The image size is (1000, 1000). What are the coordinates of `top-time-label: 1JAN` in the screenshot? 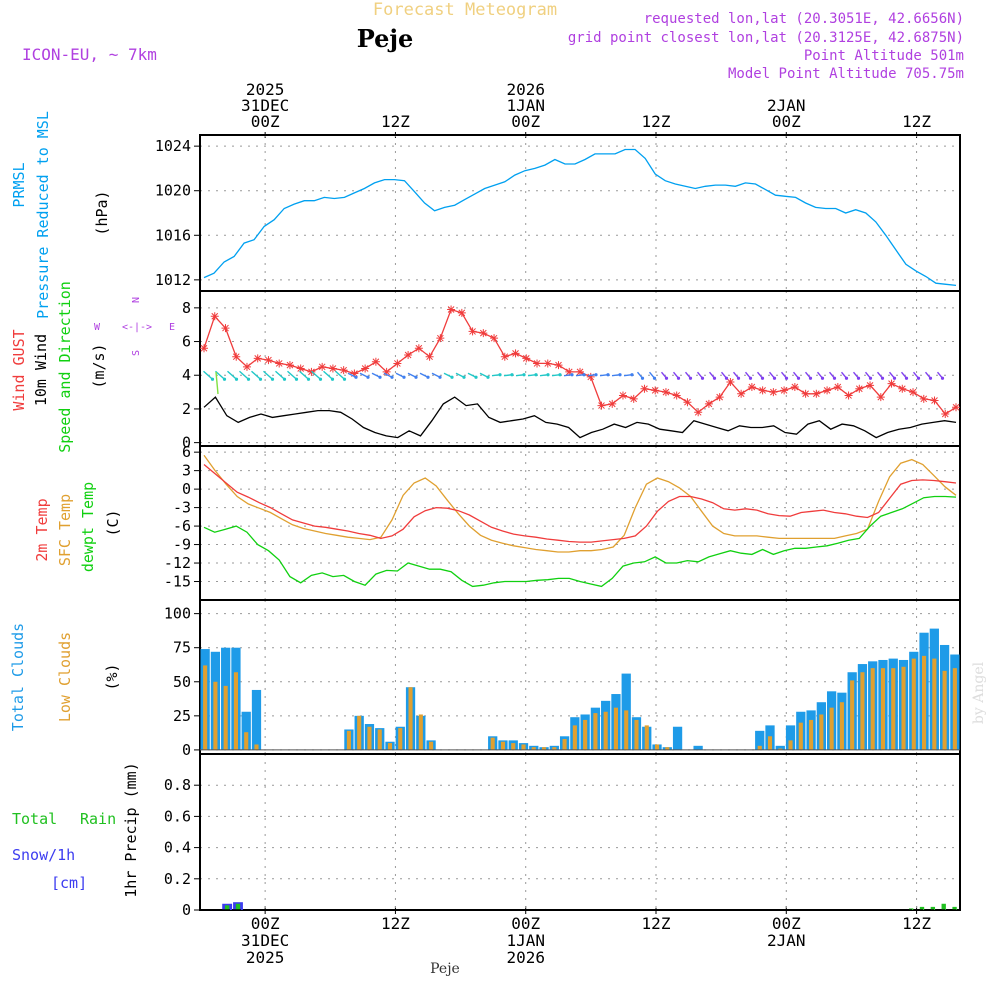 It's located at (525, 105).